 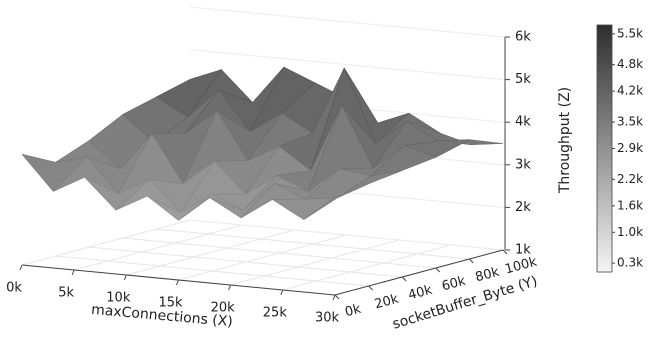 What do you see at coordinates (604, 148) in the screenshot?
I see `colorbar` at bounding box center [604, 148].